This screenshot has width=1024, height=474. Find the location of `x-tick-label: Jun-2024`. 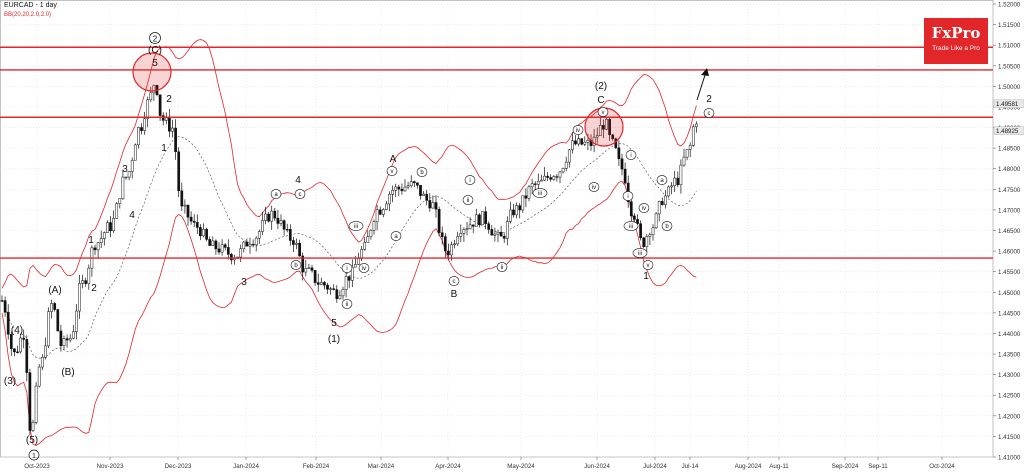

x-tick-label: Jun-2024 is located at coordinates (597, 466).